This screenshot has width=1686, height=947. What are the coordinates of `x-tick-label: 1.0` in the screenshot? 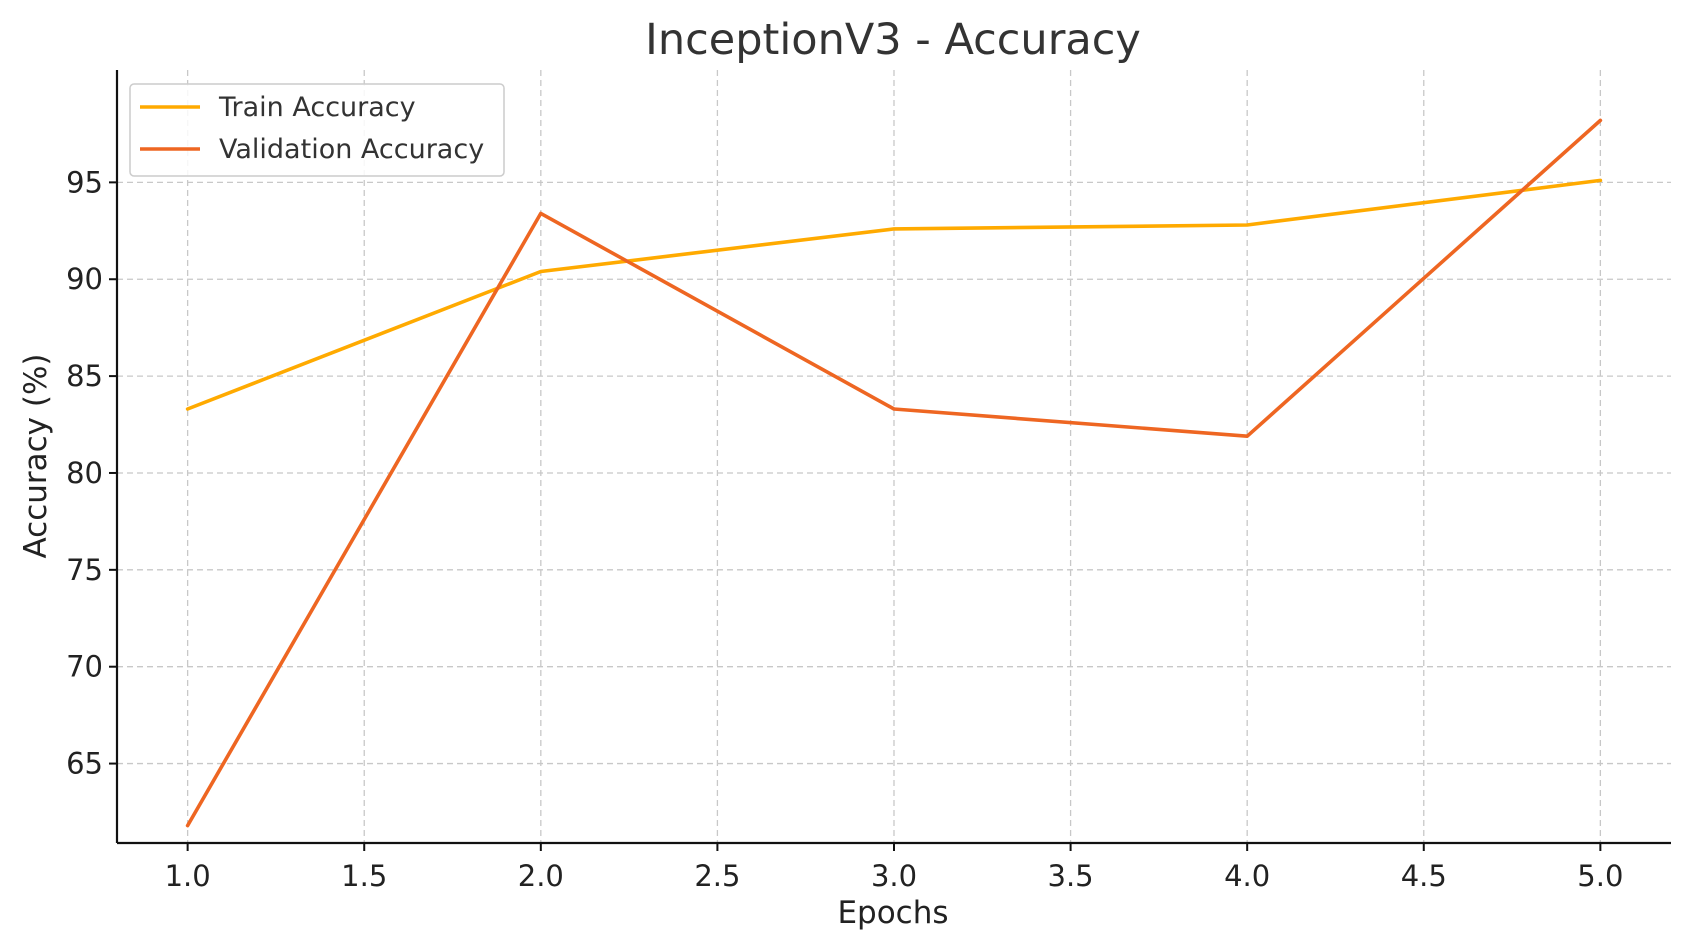 It's located at (188, 876).